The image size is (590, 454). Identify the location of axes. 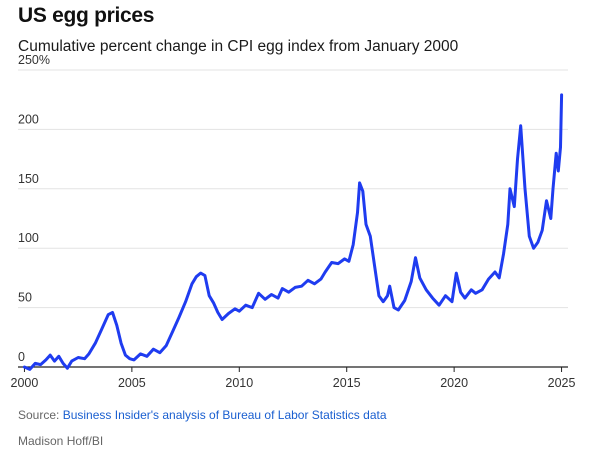
(293, 369).